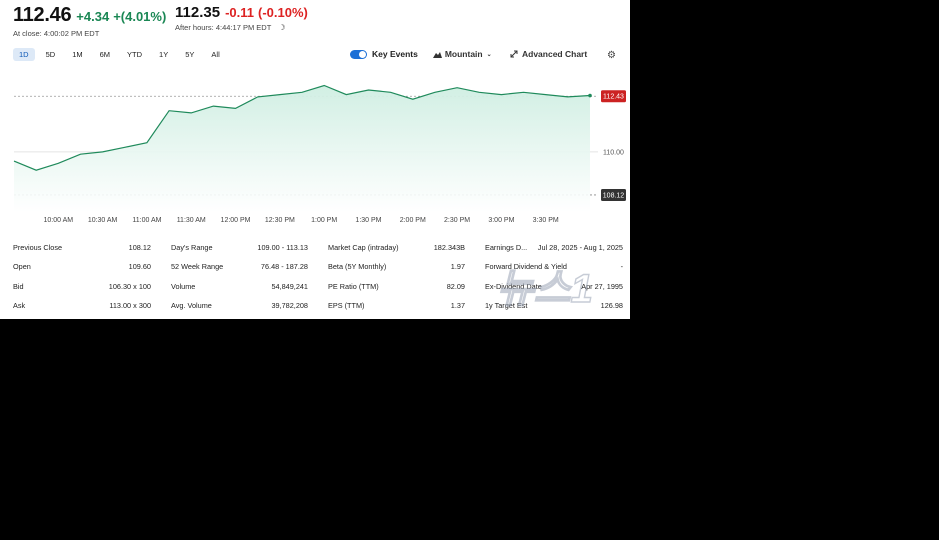 The width and height of the screenshot is (939, 540). I want to click on chart-type-label: Mountain, so click(463, 54).